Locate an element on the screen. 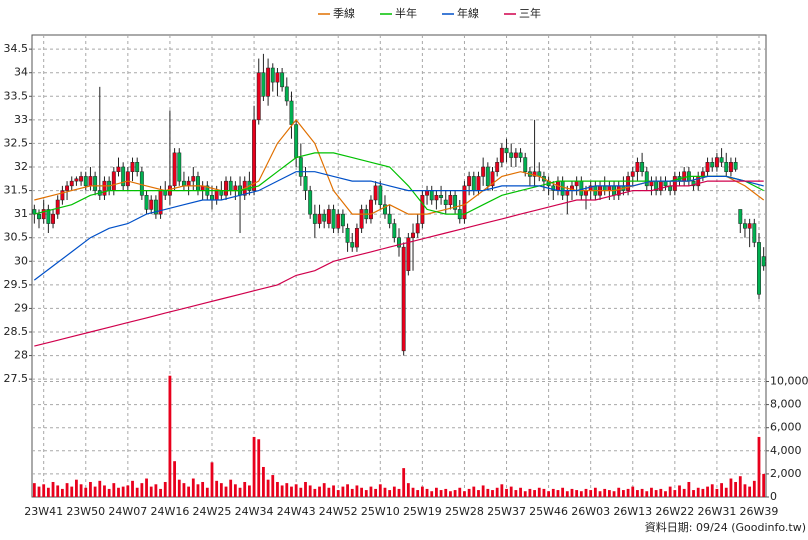  x-tick-label: 23W41 is located at coordinates (43, 511).